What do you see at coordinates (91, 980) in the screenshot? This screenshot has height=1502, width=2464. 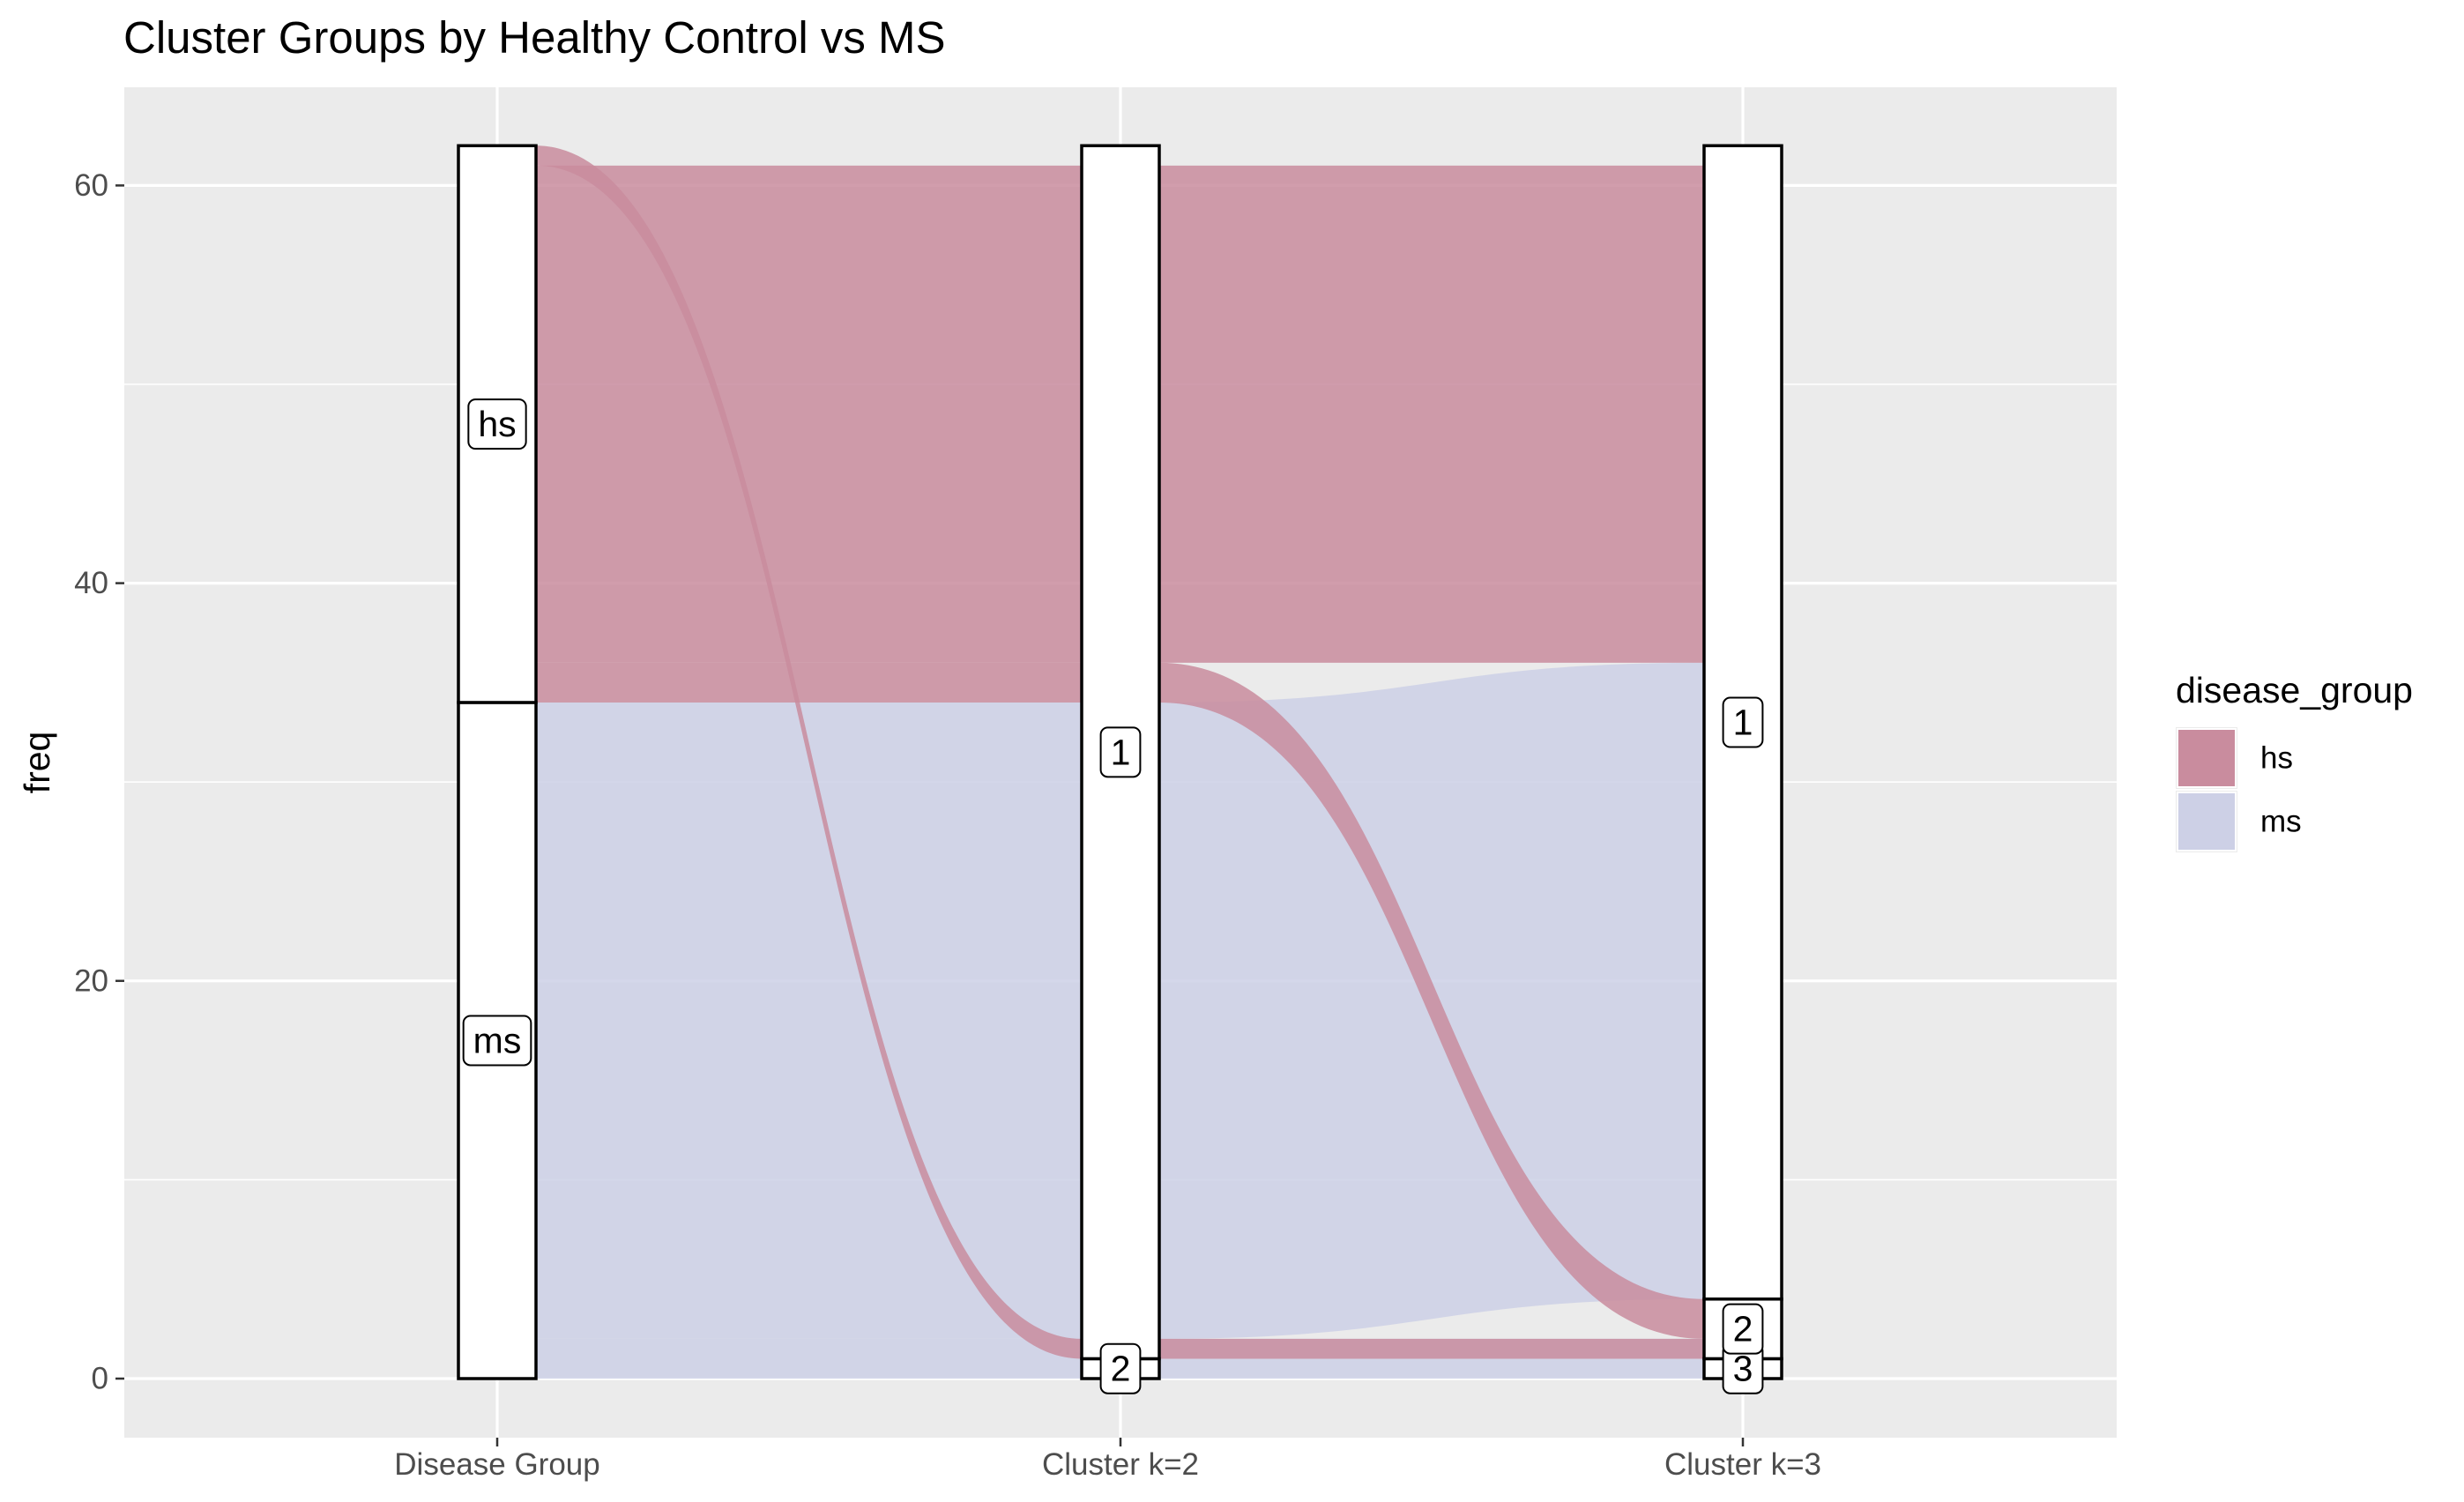 I see `y-tick-label: 20` at bounding box center [91, 980].